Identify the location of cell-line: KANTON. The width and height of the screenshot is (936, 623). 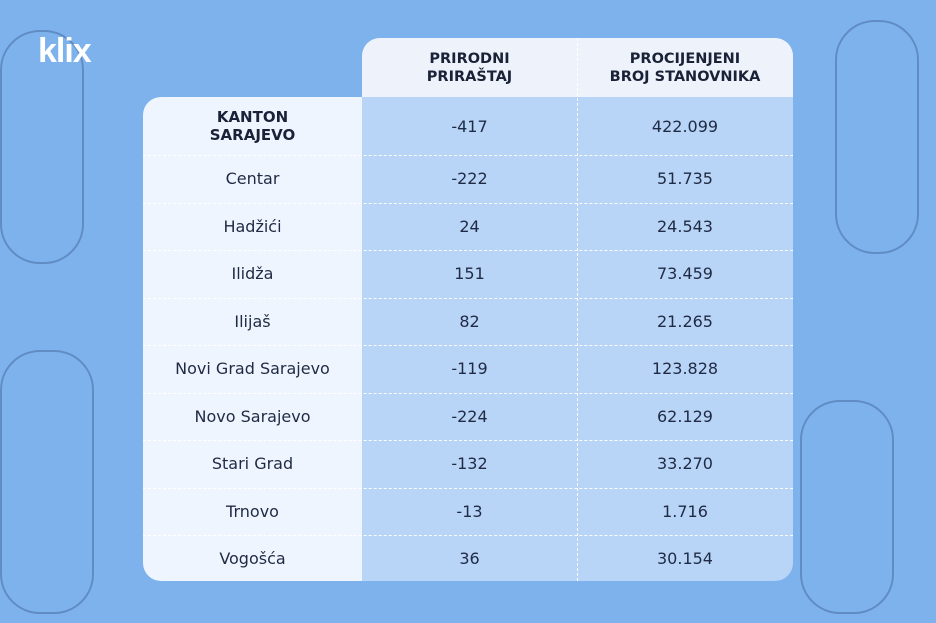
(252, 117).